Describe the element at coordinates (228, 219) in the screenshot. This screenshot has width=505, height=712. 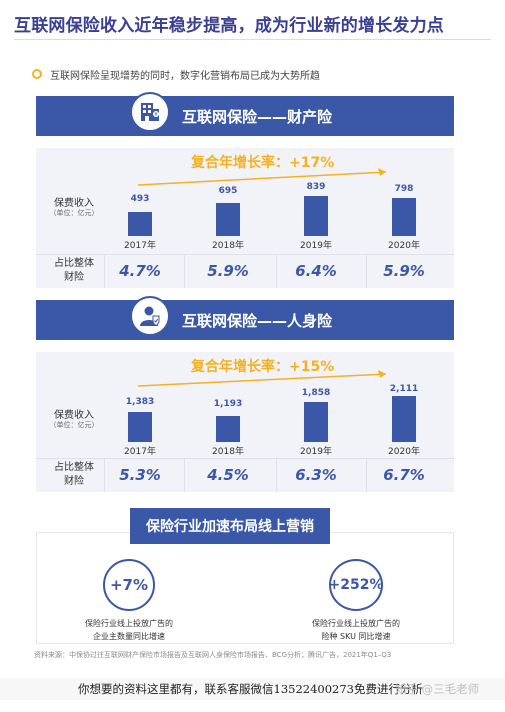
I see `property-bar-2018` at that location.